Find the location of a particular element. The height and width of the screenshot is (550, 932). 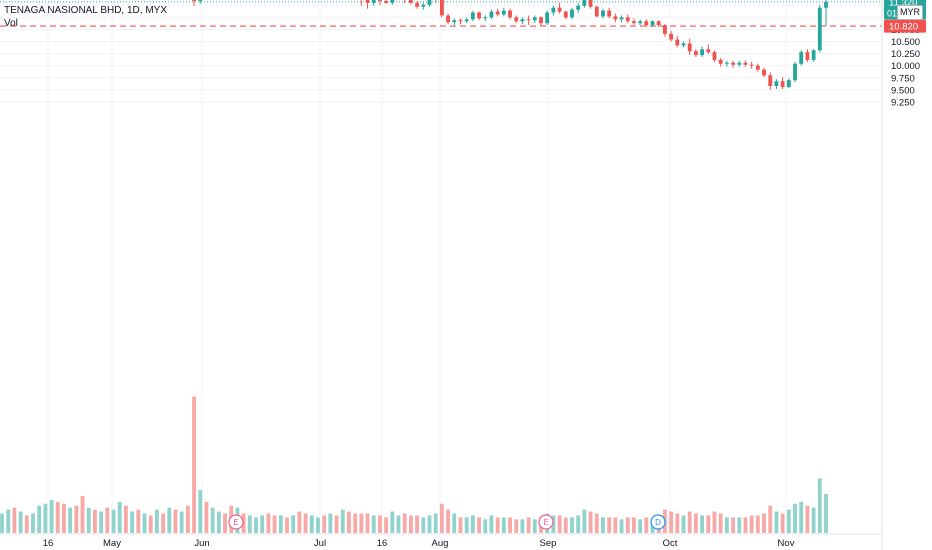

event-letter: E is located at coordinates (235, 522).